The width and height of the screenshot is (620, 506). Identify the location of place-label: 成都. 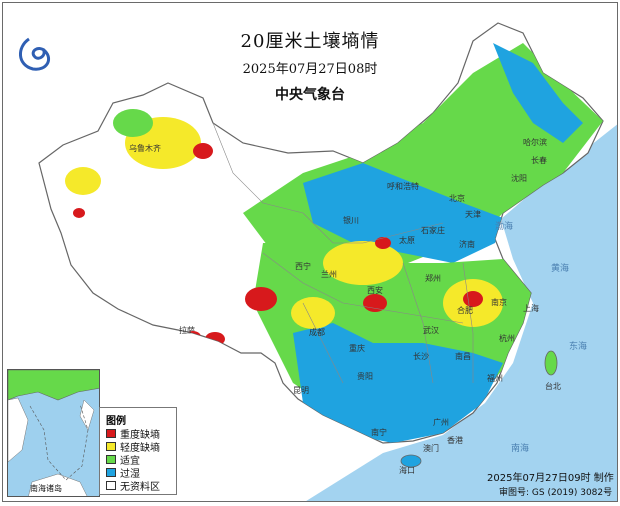
(317, 332).